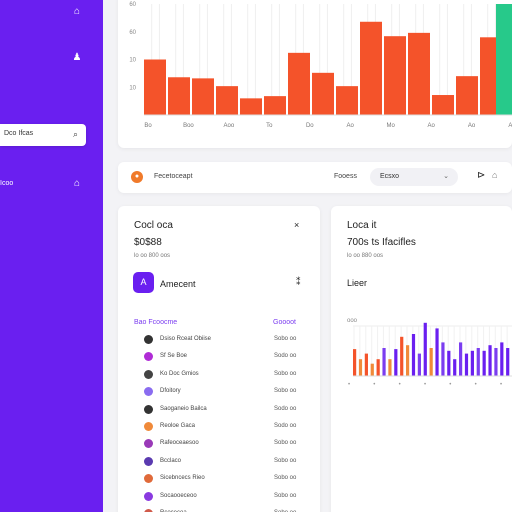 Image resolution: width=512 pixels, height=512 pixels. Describe the element at coordinates (171, 460) in the screenshot. I see `transaction-name: Bcclaco` at that location.